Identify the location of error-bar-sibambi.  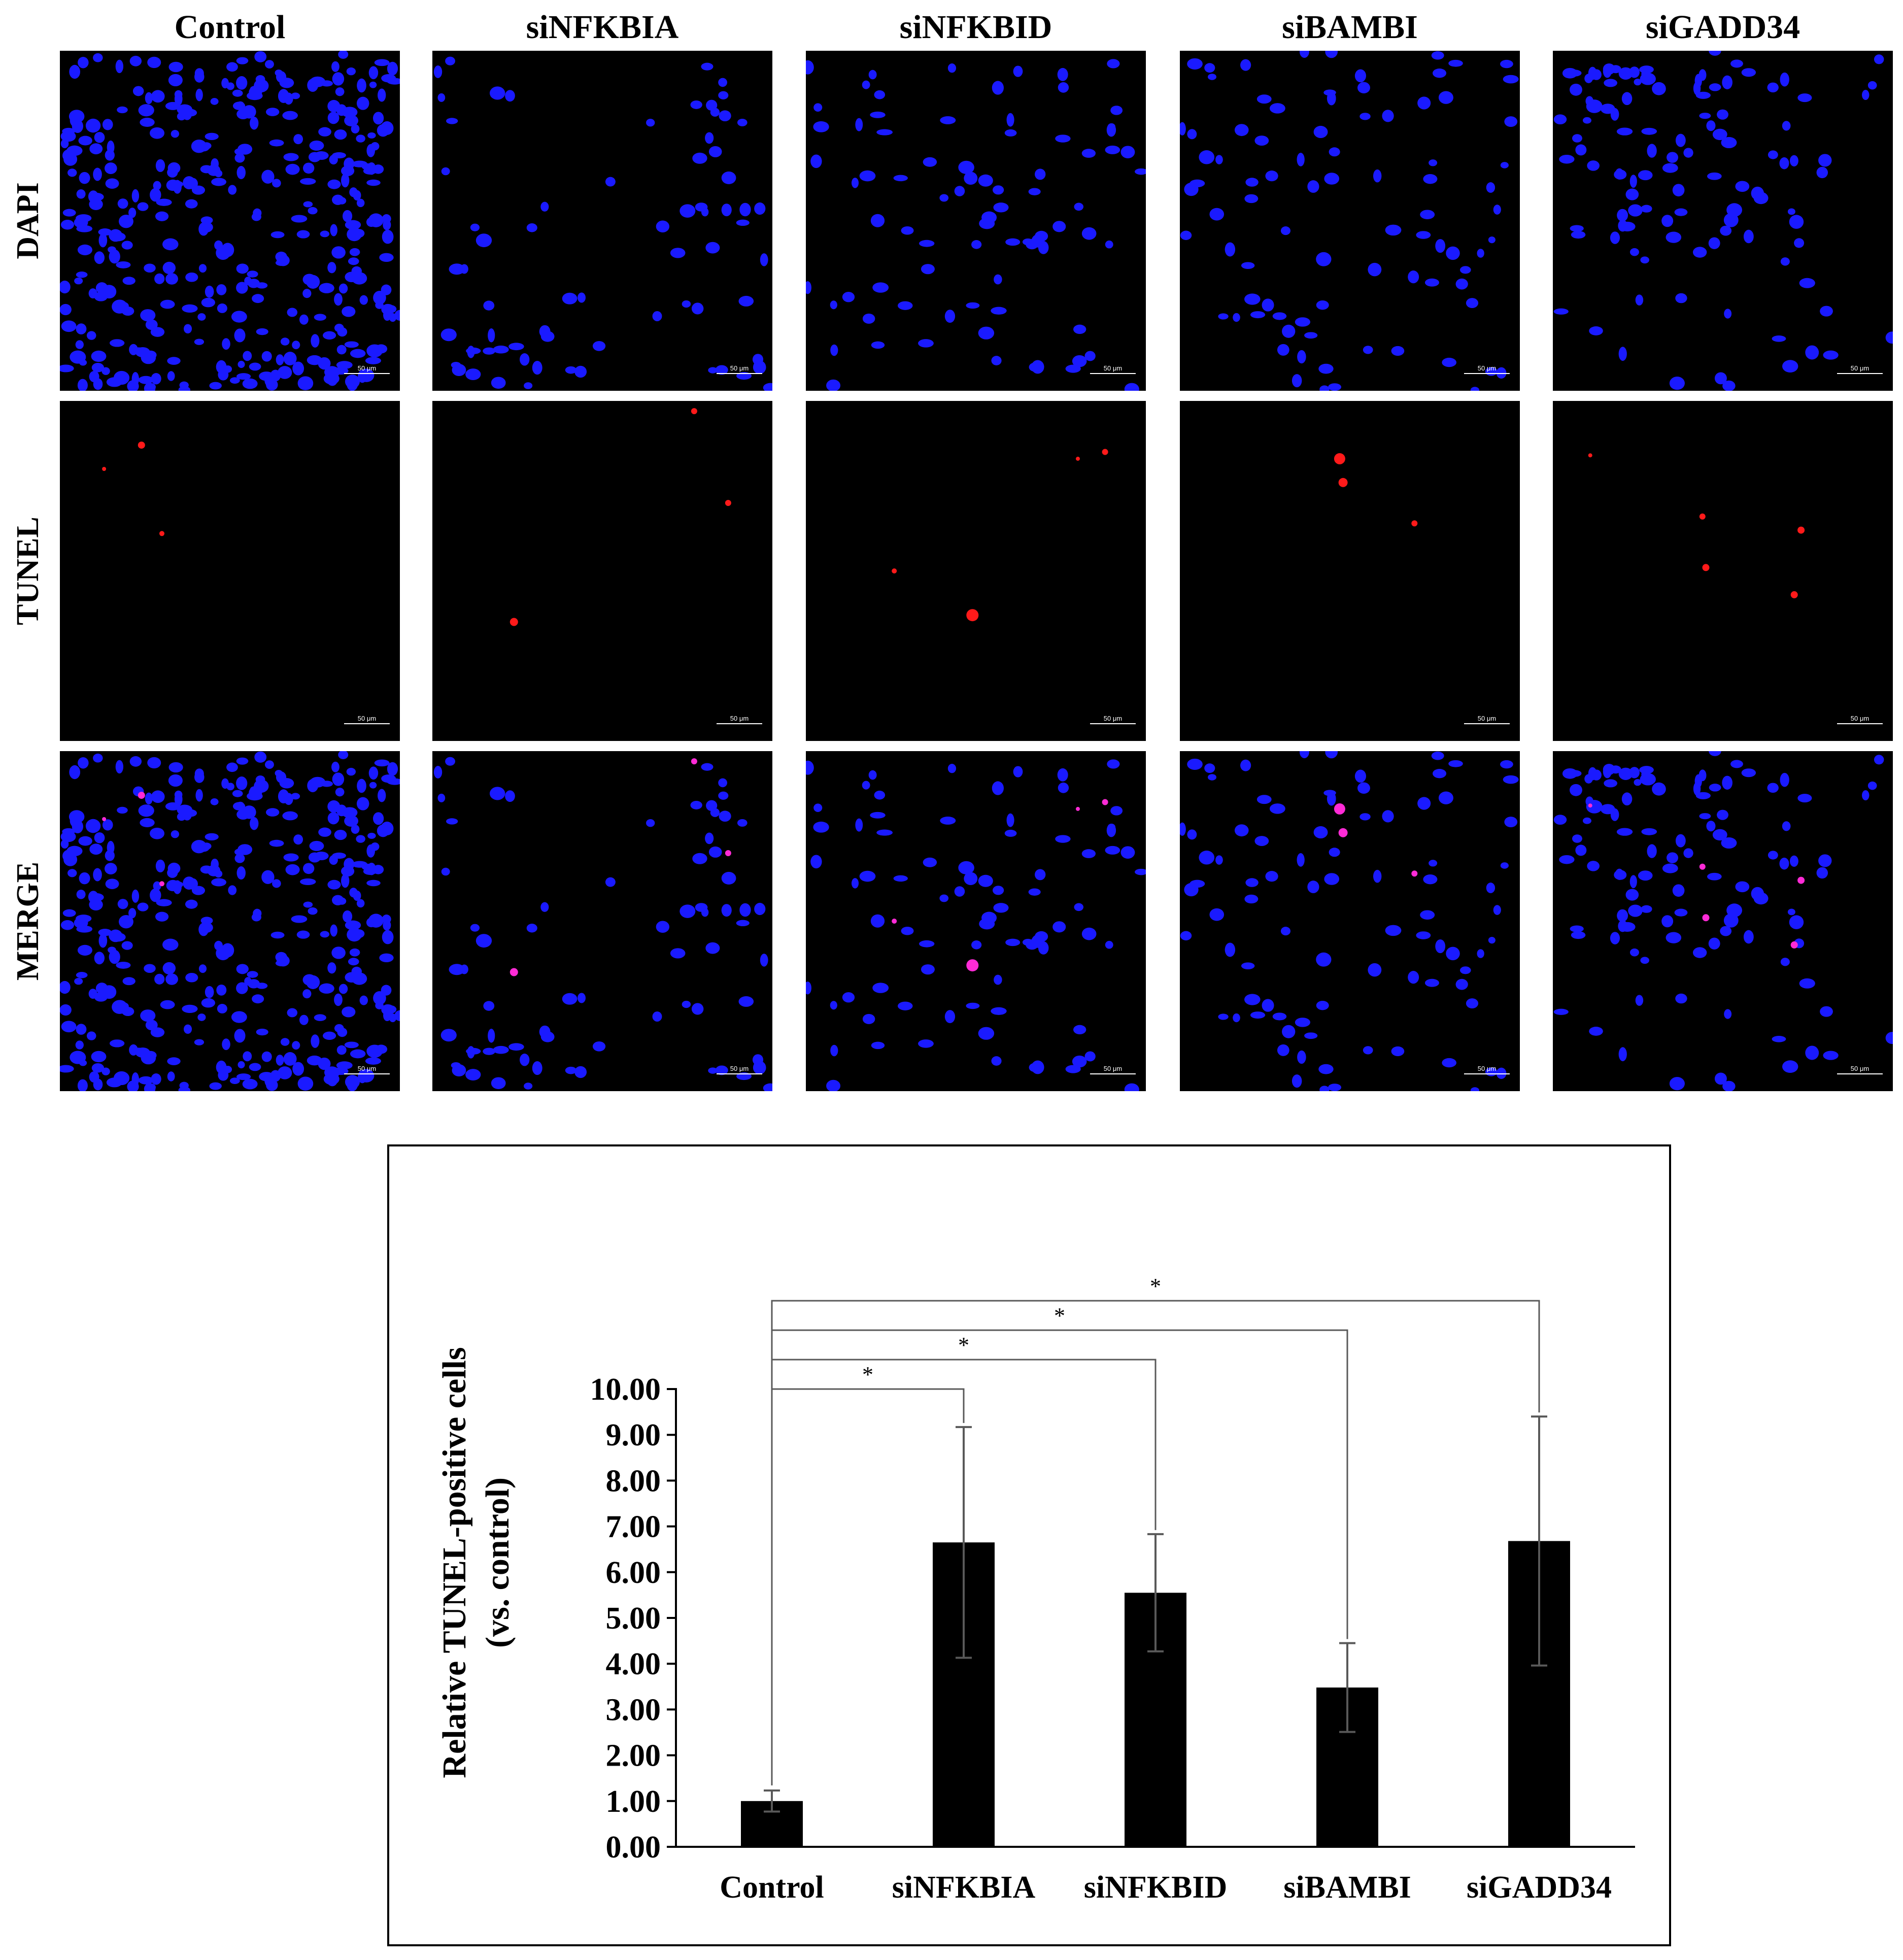
(1347, 1687).